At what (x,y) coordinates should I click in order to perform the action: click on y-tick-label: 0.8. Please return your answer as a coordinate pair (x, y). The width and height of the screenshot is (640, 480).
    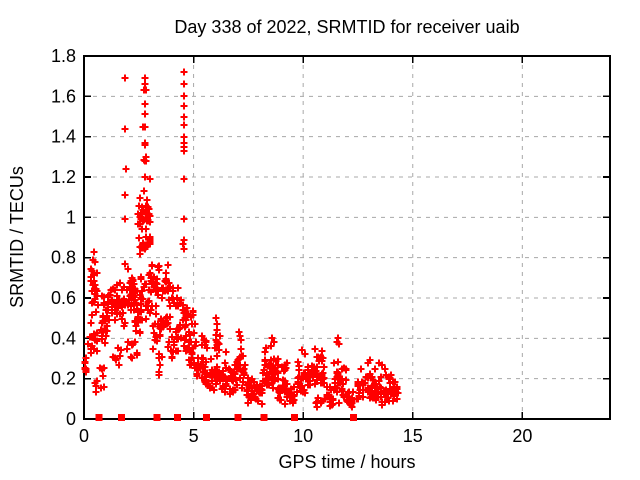
    Looking at the image, I should click on (63, 258).